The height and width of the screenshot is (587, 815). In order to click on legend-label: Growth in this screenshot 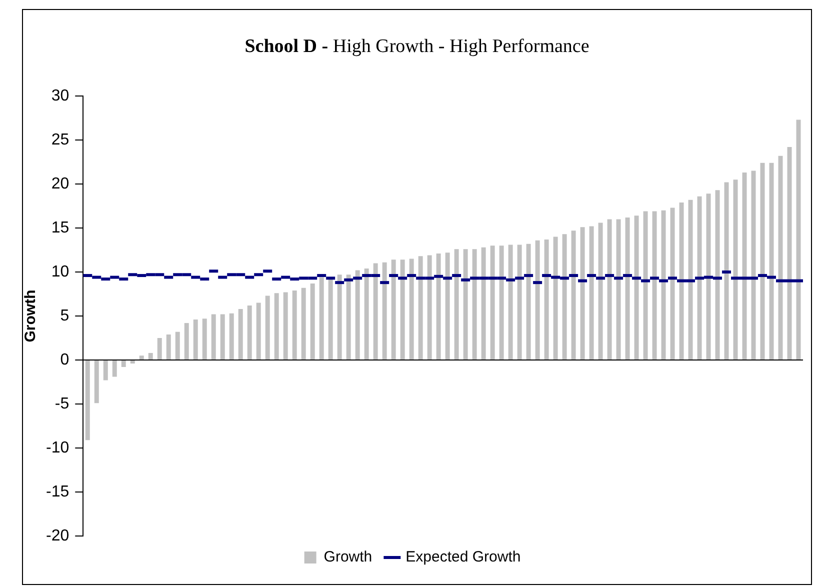, I will do `click(348, 557)`.